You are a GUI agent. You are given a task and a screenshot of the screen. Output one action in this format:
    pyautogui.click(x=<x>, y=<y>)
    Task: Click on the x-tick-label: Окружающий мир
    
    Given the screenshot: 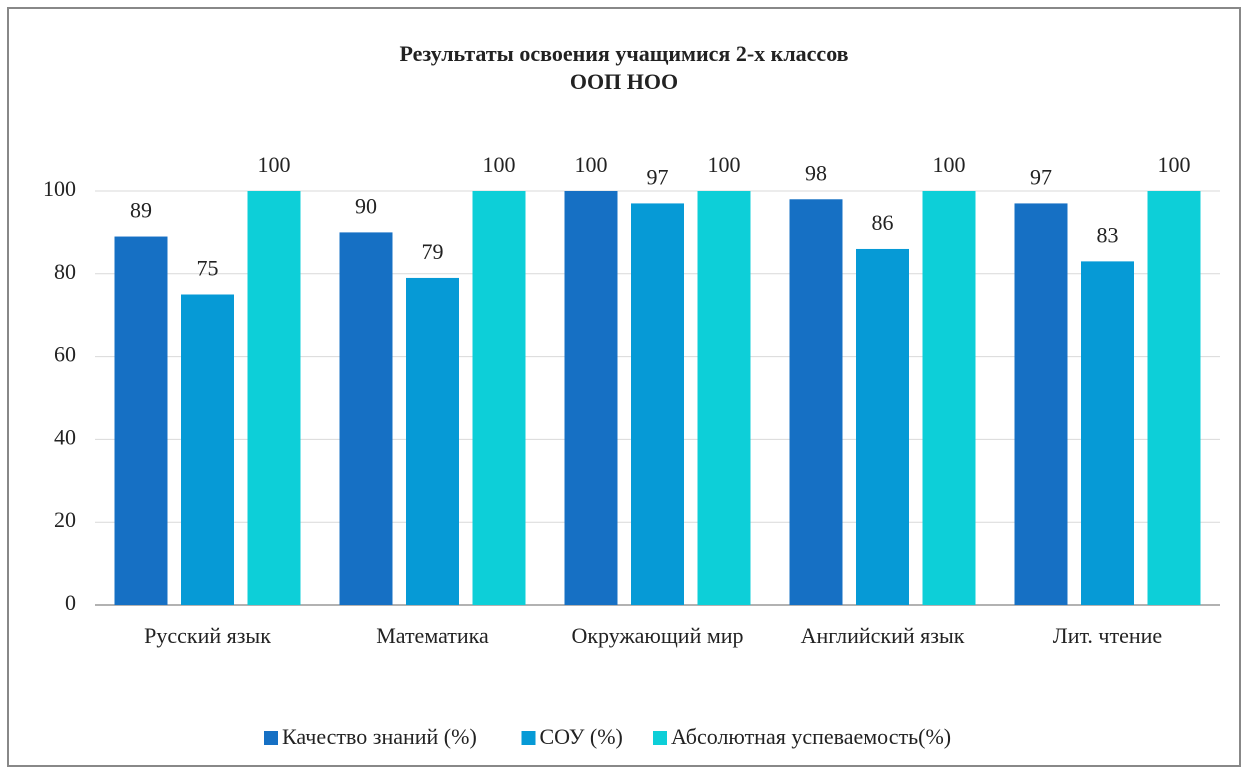 What is the action you would take?
    pyautogui.click(x=657, y=635)
    